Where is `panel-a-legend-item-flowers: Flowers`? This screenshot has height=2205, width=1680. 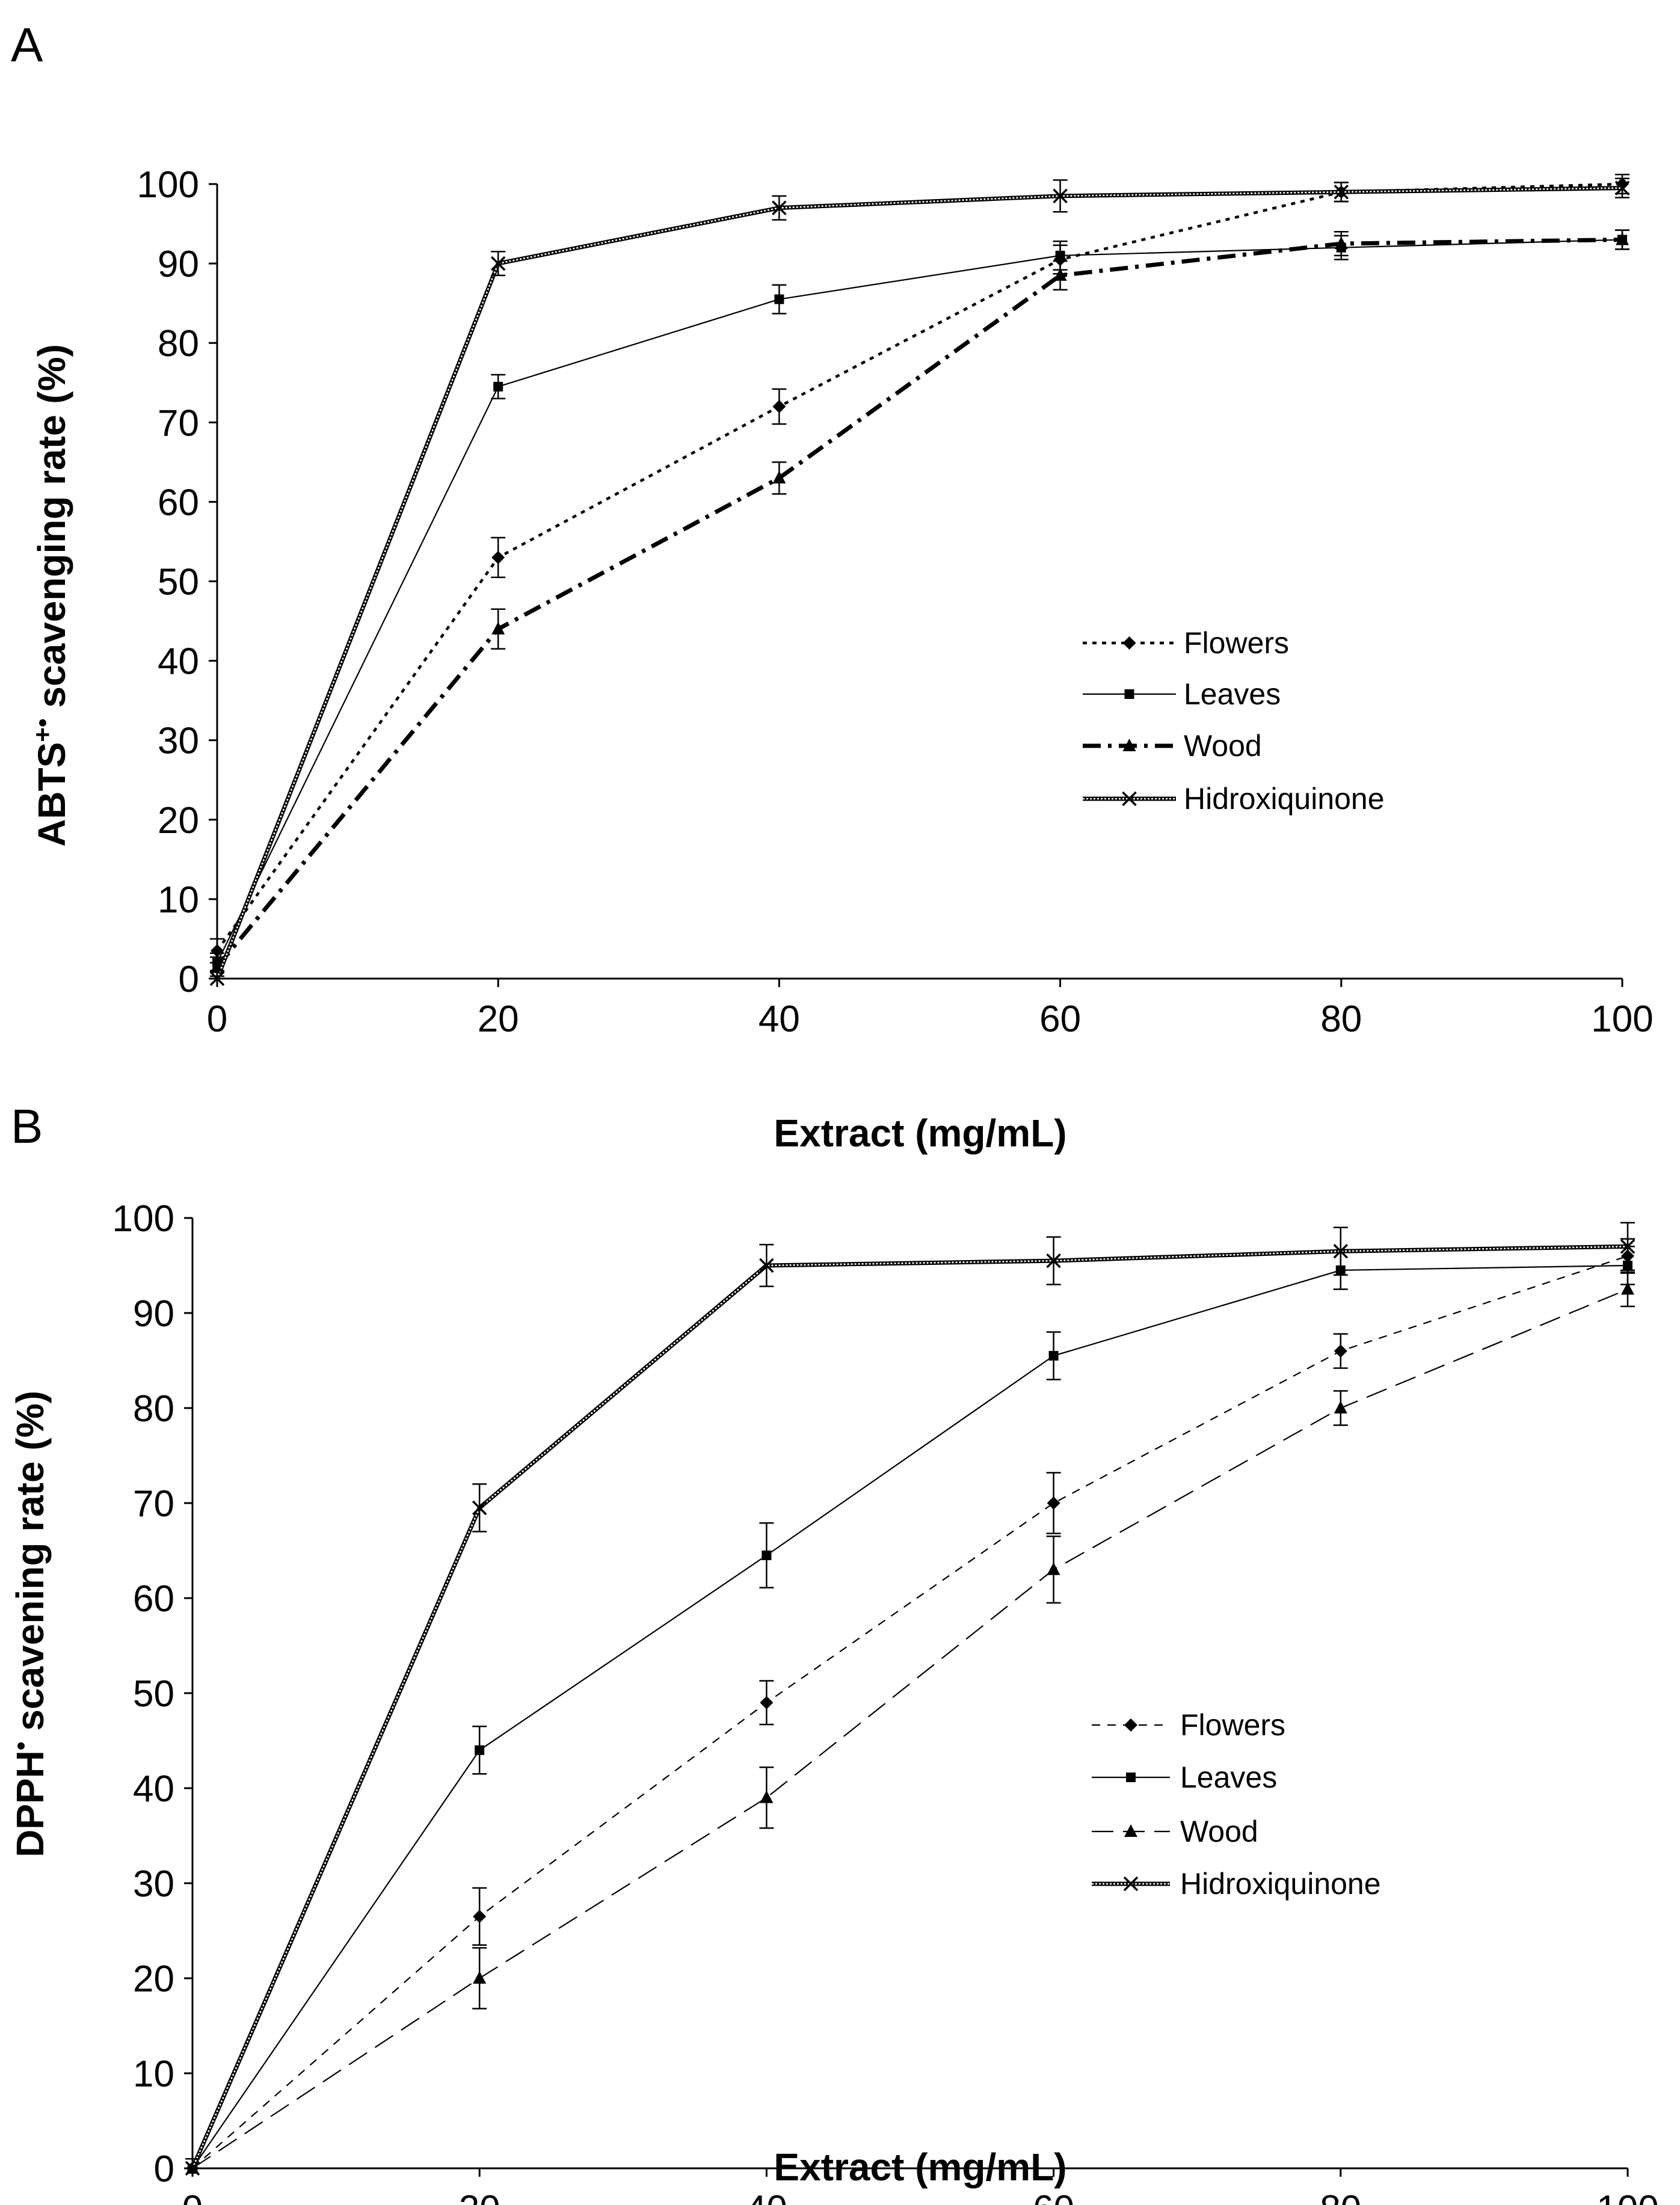 panel-a-legend-item-flowers: Flowers is located at coordinates (1186, 643).